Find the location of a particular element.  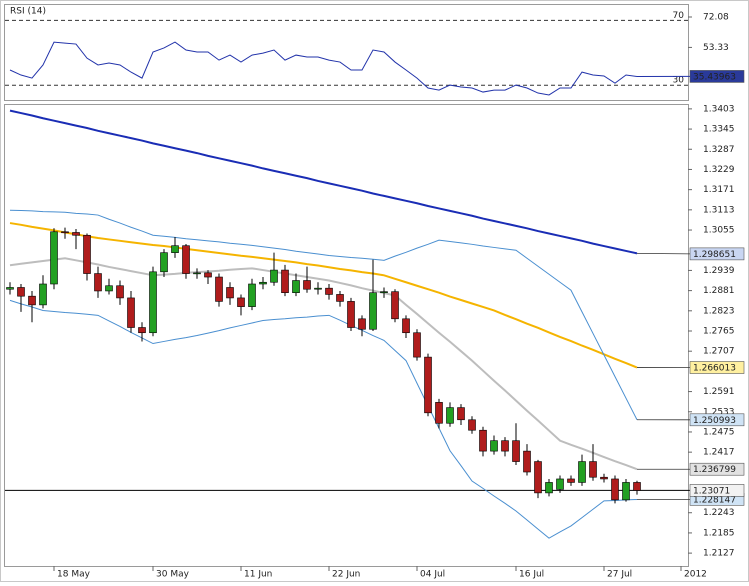

y-tick-label: 1.2475 is located at coordinates (719, 432).